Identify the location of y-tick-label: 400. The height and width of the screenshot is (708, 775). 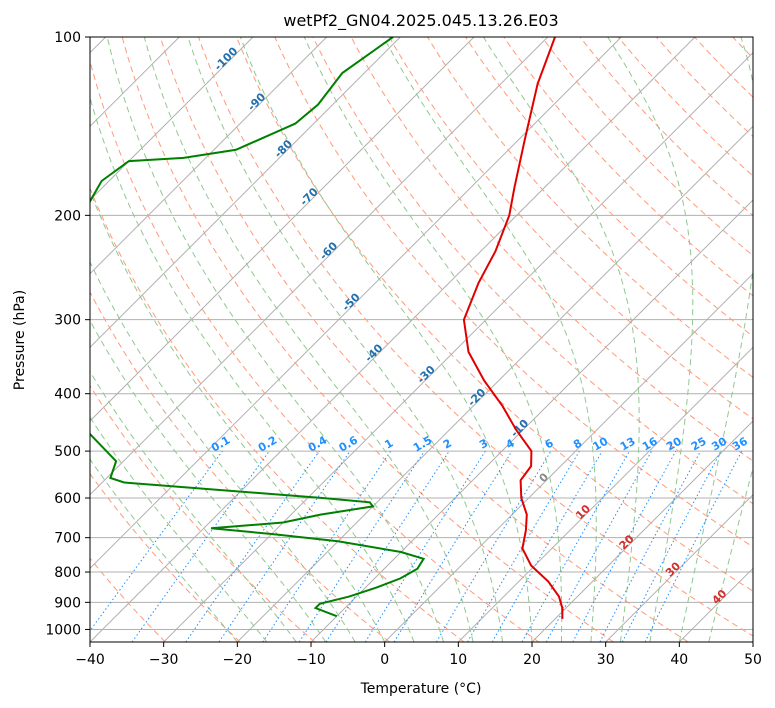
(67, 395).